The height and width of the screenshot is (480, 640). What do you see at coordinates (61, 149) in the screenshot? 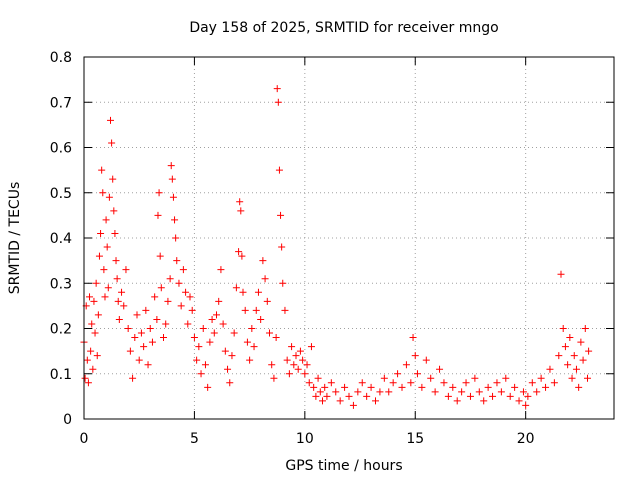
I see `y-tick-label: 0.6` at bounding box center [61, 149].